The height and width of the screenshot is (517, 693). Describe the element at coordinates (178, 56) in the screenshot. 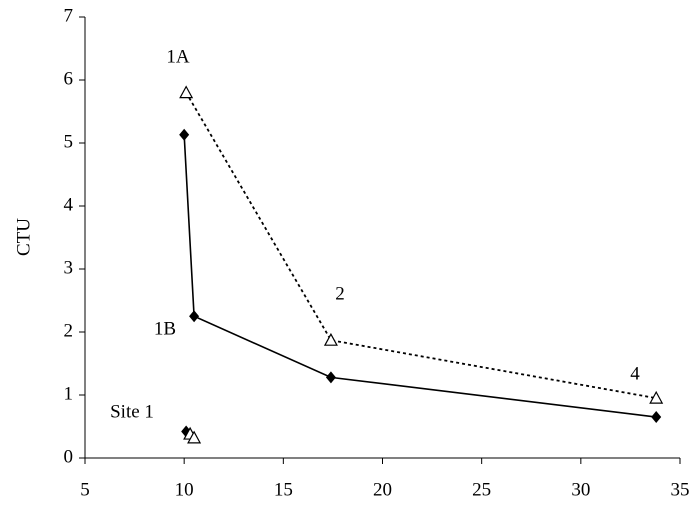

I see `annotation: 1A` at that location.